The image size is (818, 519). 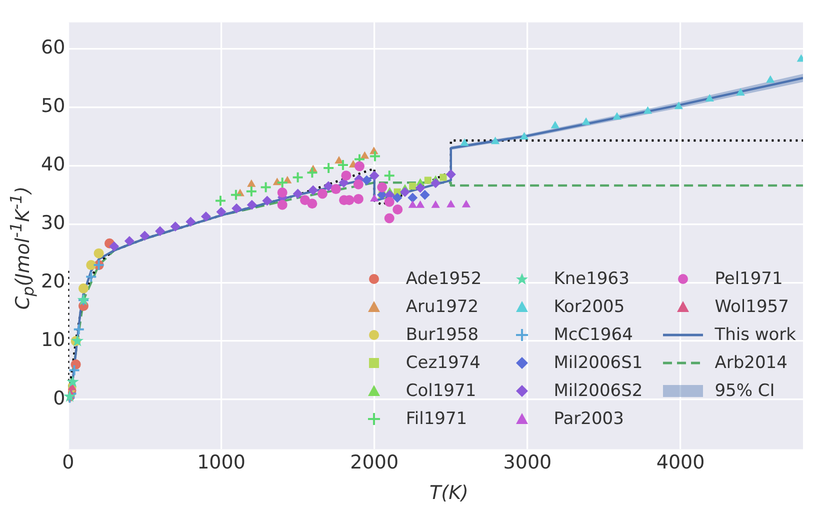 I want to click on y-tick-label: 20, so click(x=53, y=281).